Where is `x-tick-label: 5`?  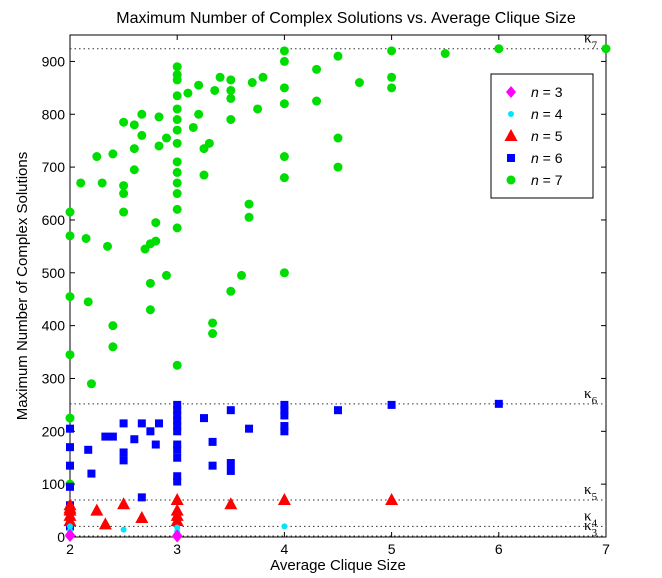 x-tick-label: 5 is located at coordinates (392, 549).